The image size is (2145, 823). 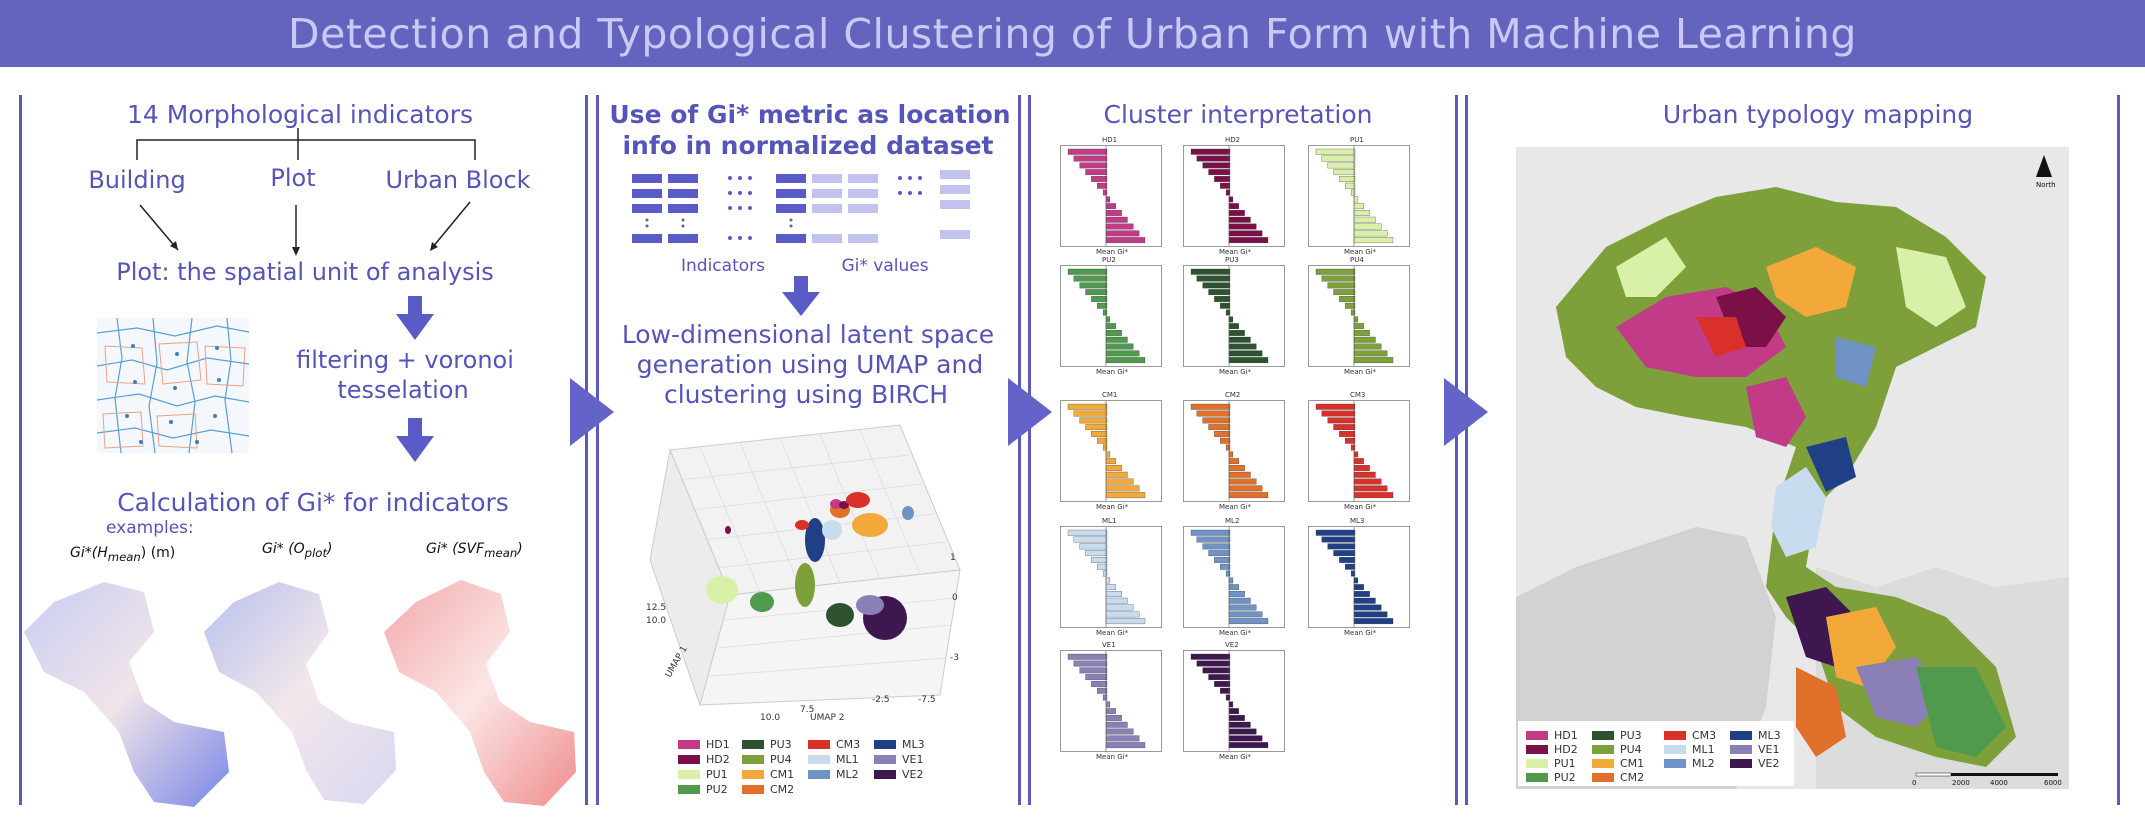 I want to click on legend-item: CM1, so click(x=1618, y=763).